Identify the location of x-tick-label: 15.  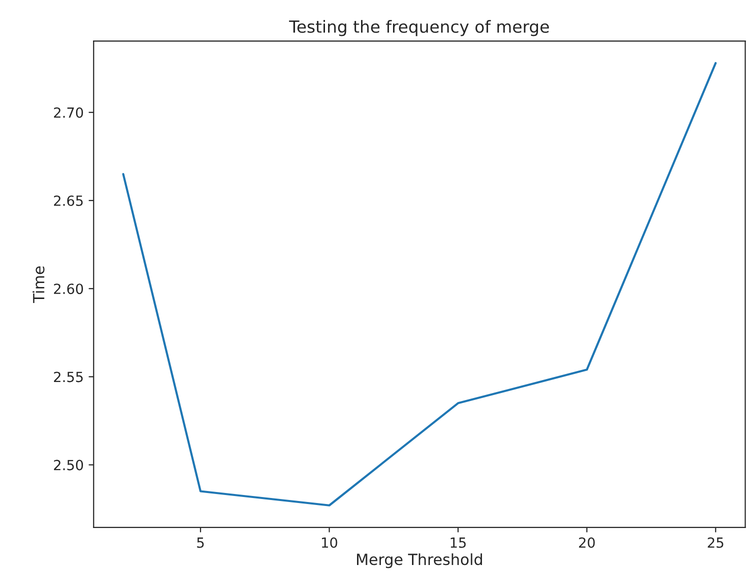
(458, 543).